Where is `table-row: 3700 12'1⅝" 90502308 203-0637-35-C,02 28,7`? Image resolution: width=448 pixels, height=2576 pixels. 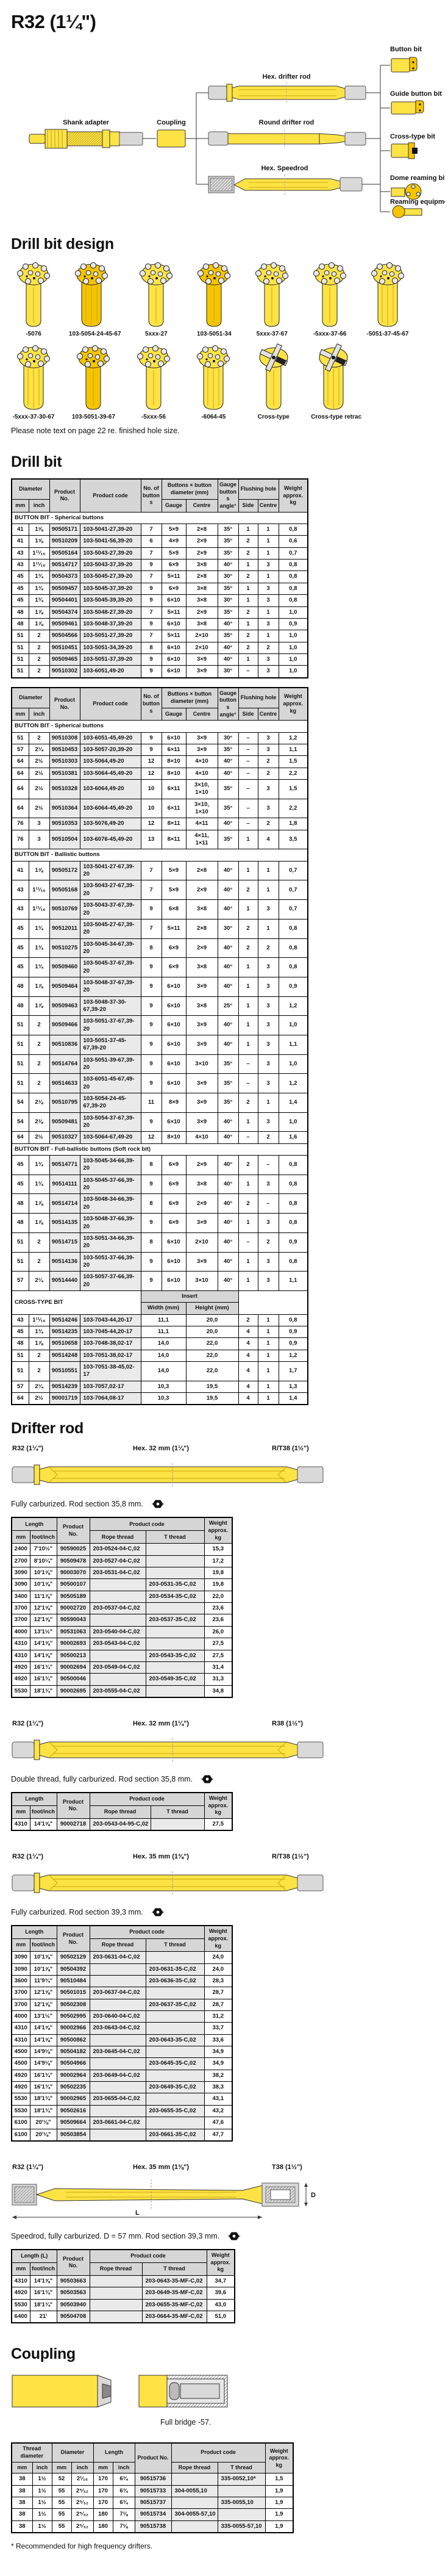
table-row: 3700 12'1⅝" 90502308 203-0637-35-C,02 28,7 is located at coordinates (122, 2005).